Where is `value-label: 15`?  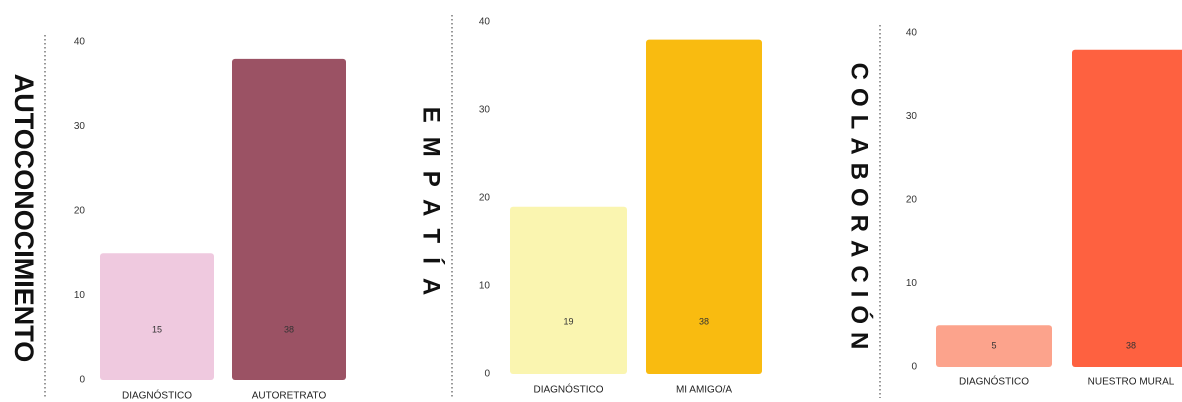 value-label: 15 is located at coordinates (157, 329).